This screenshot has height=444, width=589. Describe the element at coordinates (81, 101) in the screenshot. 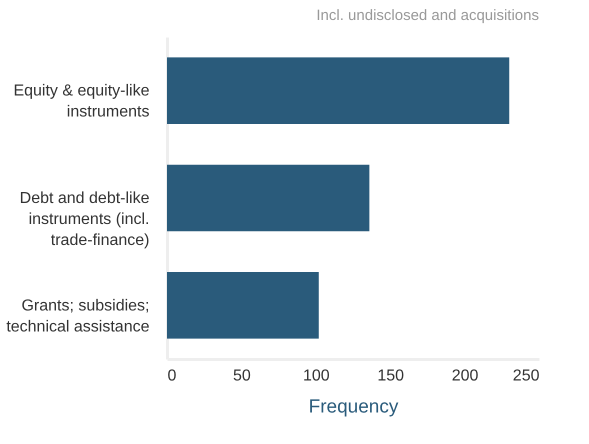

I see `y-tick-label: Equity & equity-like instruments` at that location.